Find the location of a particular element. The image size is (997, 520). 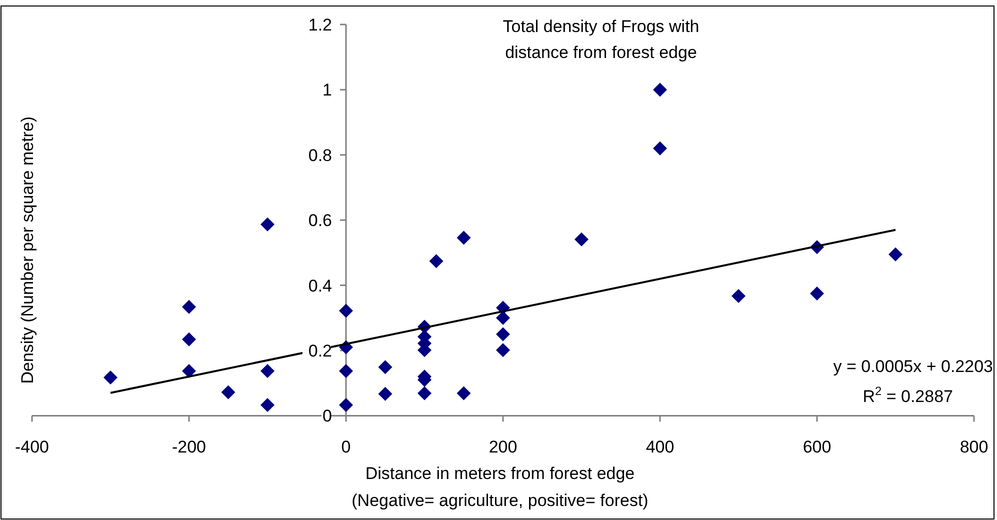

x-tick-label: -400 is located at coordinates (32, 447).